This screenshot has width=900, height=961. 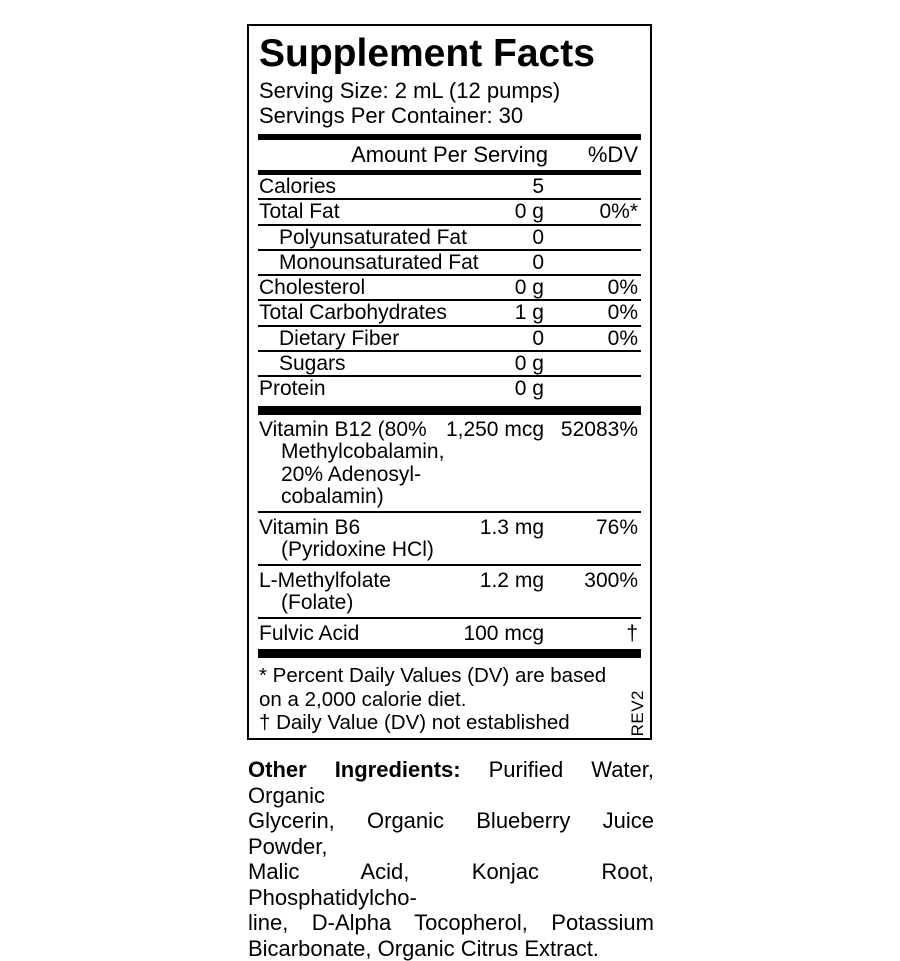 What do you see at coordinates (529, 312) in the screenshot?
I see `nutrient-amount: 1 g` at bounding box center [529, 312].